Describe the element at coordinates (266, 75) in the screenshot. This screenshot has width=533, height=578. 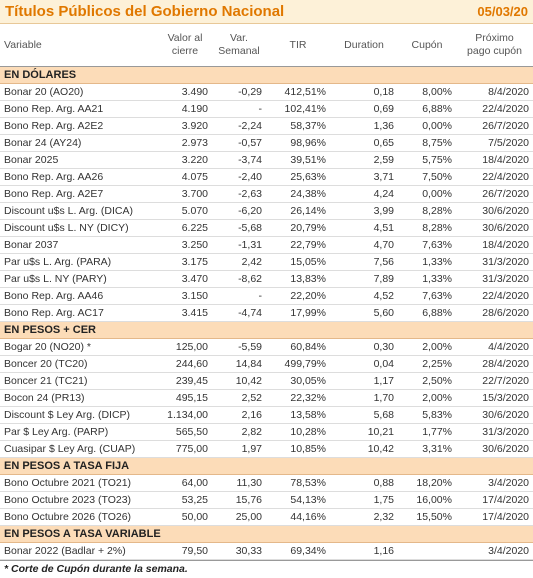
I see `section-row: EN DÓLARES` at that location.